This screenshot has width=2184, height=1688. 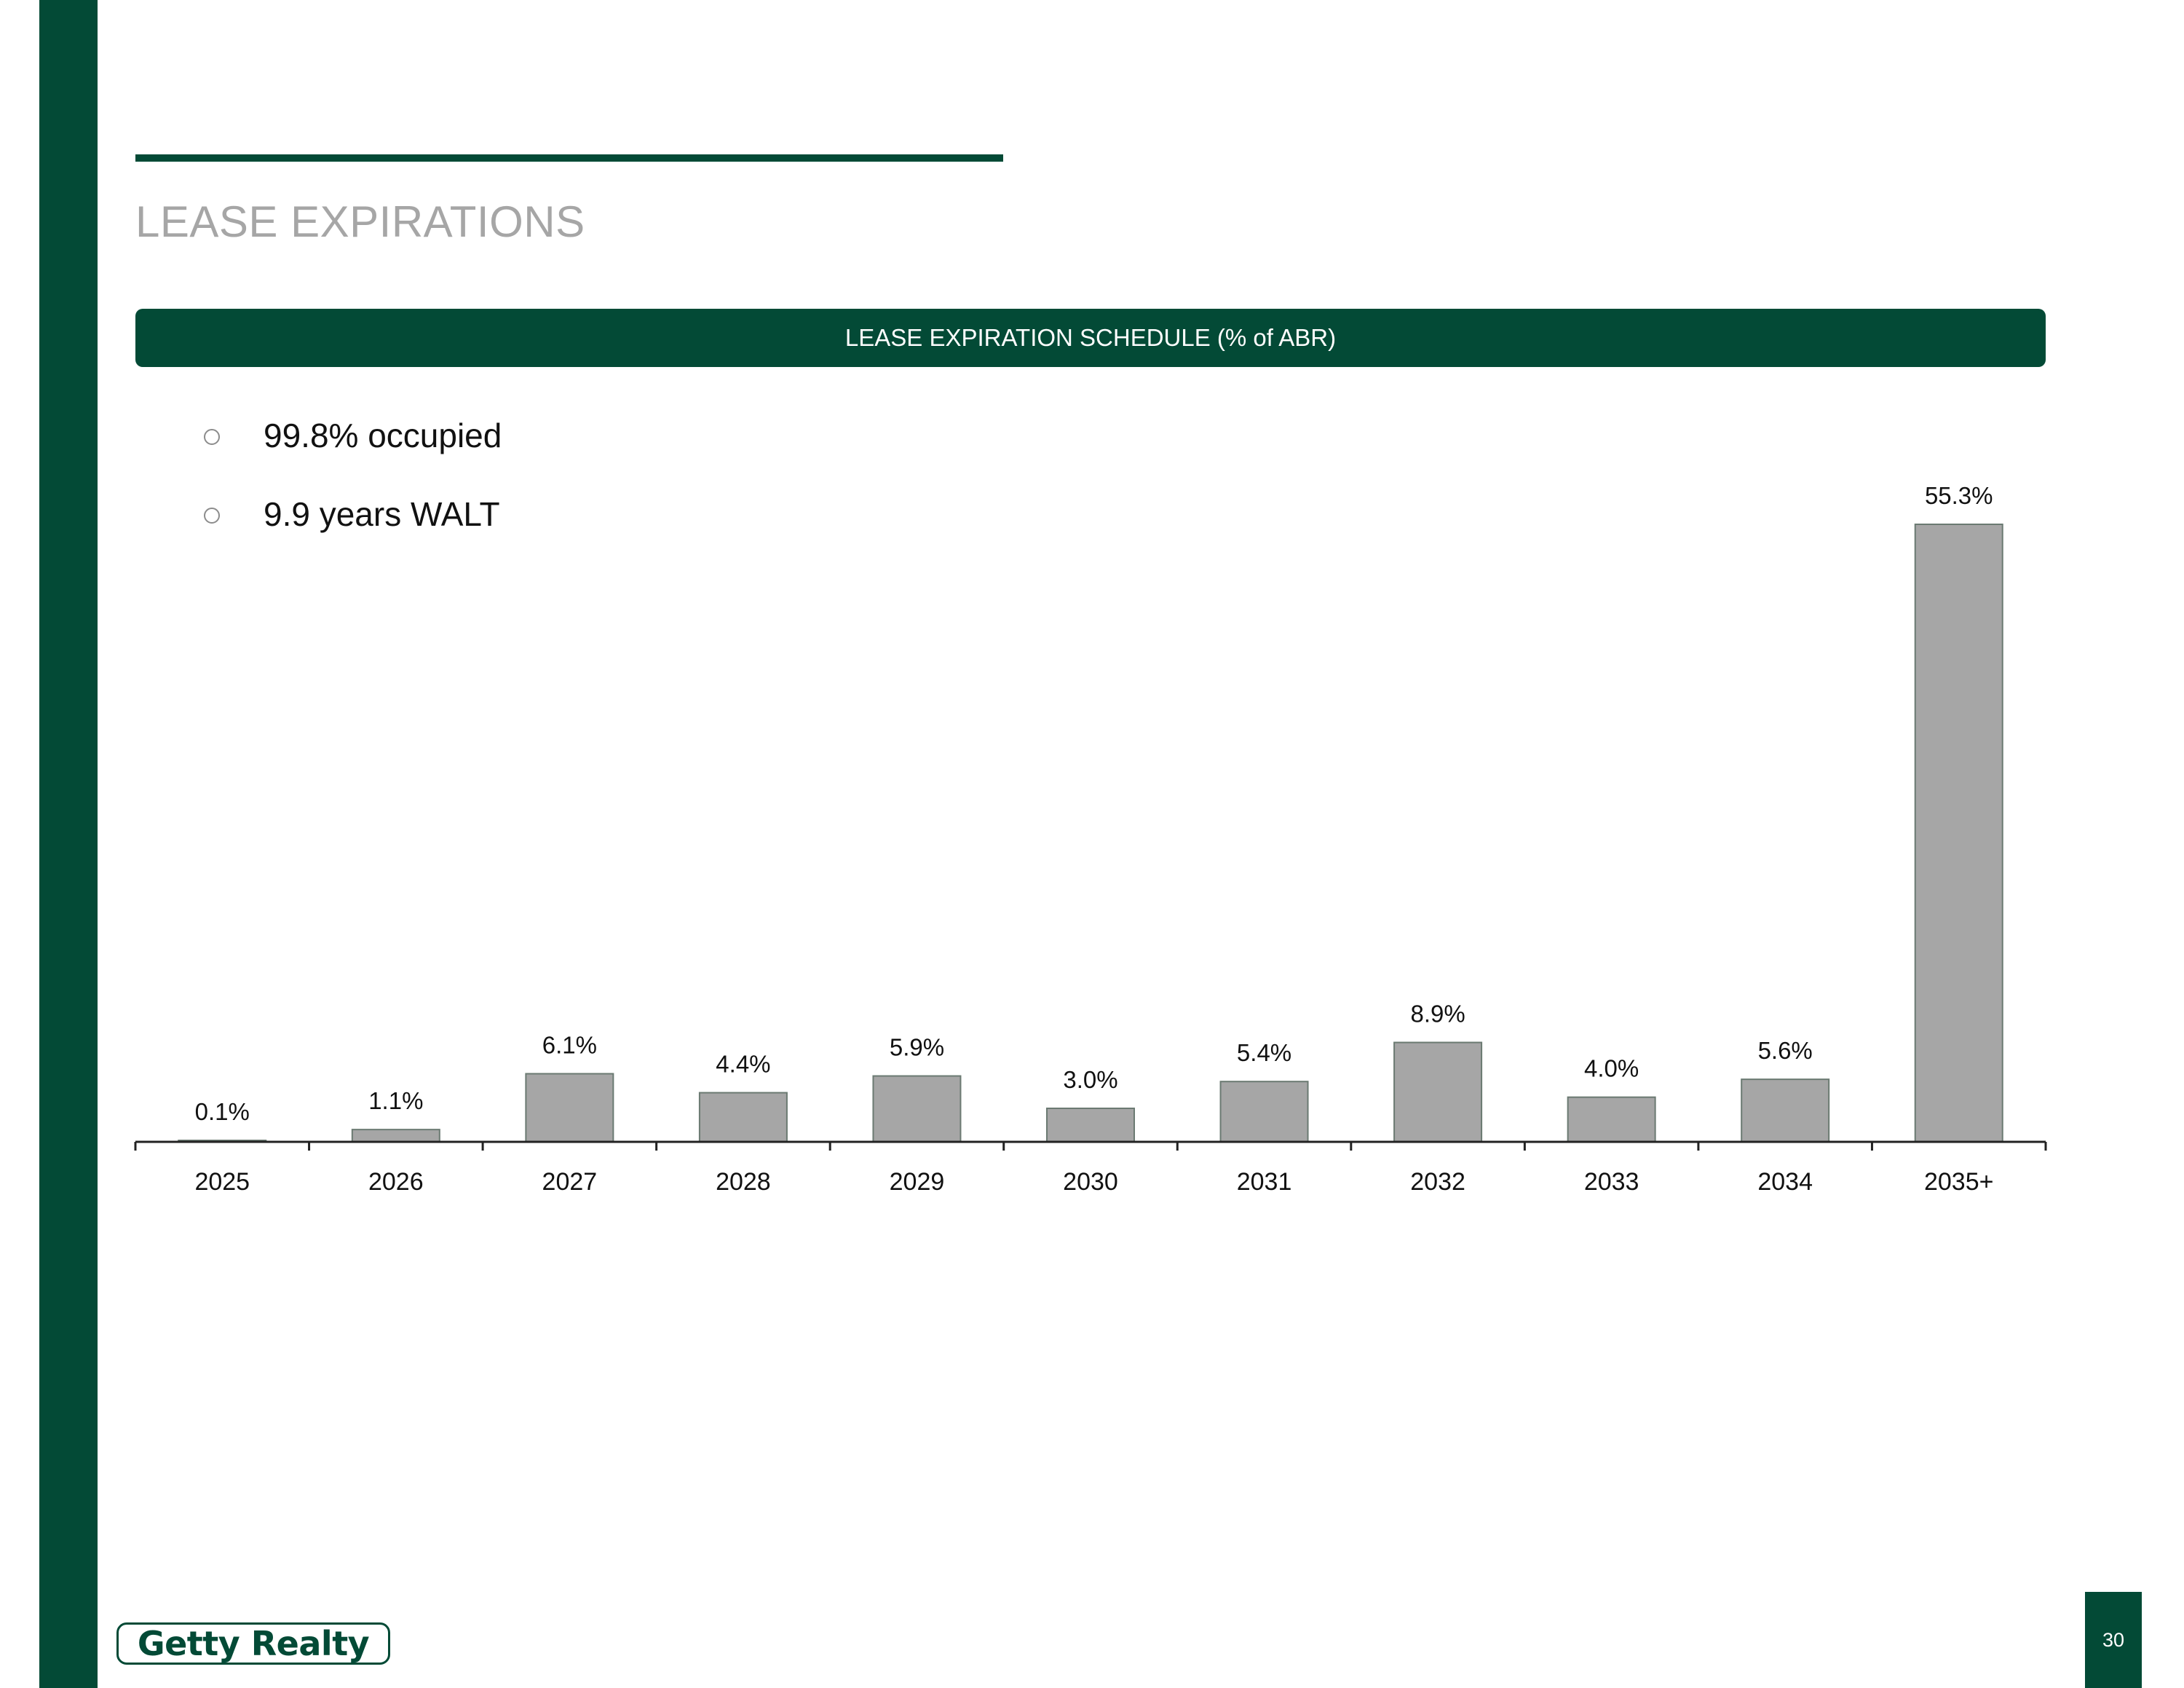 I want to click on data-label: 1.1%, so click(x=395, y=1100).